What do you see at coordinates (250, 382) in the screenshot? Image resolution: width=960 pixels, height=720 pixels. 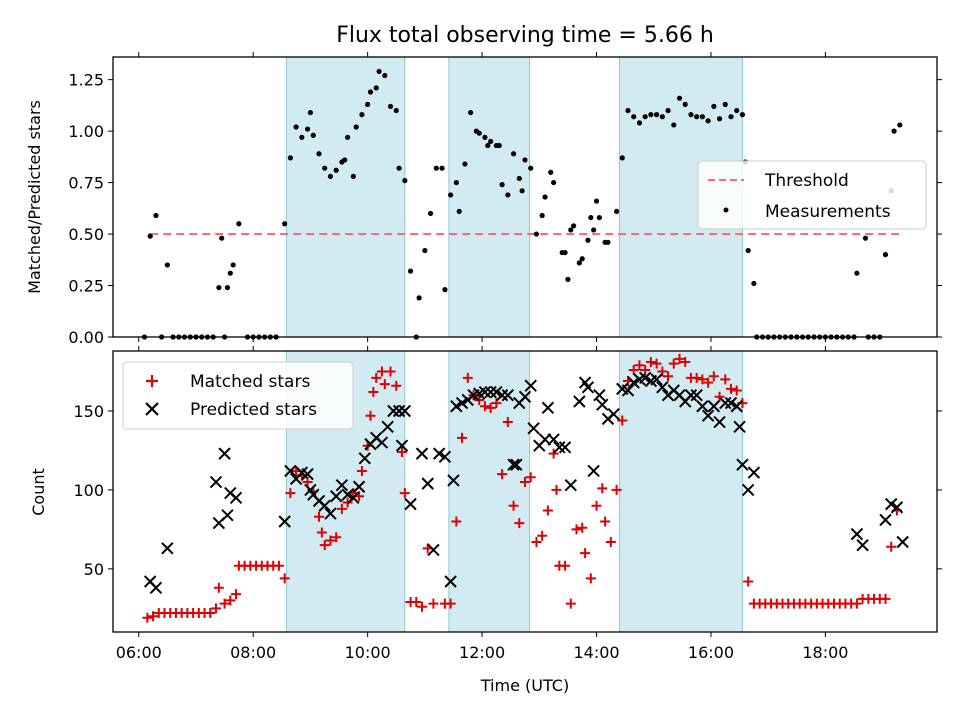 I see `legend-matched-label: Matched stars` at bounding box center [250, 382].